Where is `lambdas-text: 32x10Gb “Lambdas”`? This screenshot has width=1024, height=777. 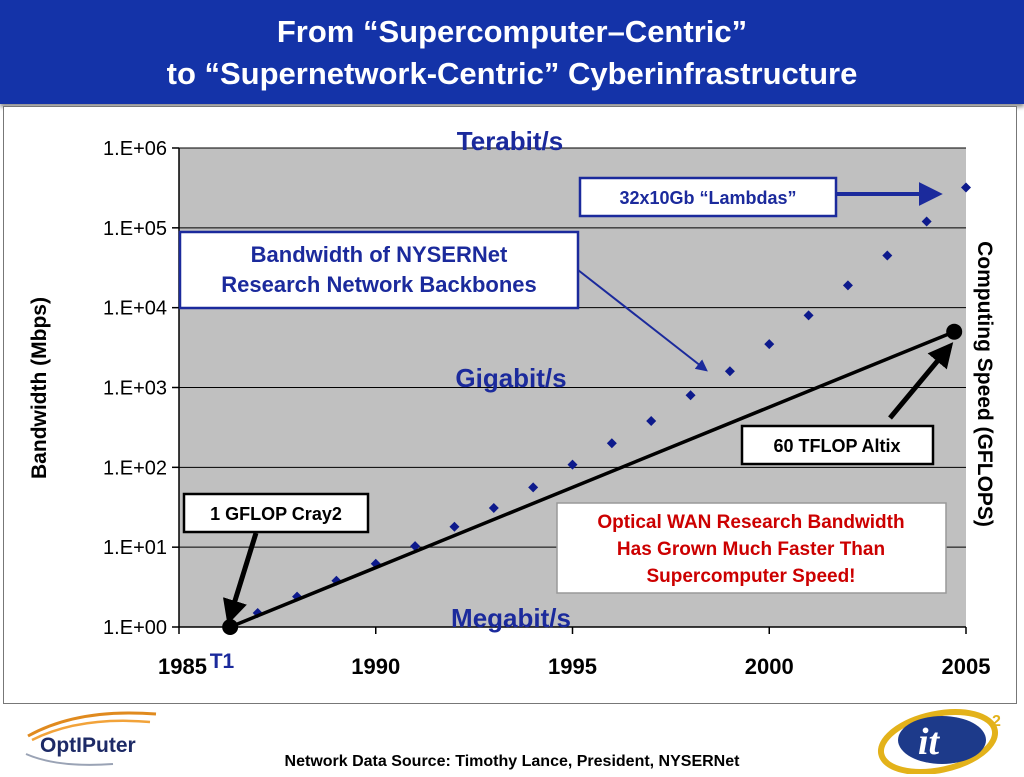
lambdas-text: 32x10Gb “Lambdas” is located at coordinates (707, 198).